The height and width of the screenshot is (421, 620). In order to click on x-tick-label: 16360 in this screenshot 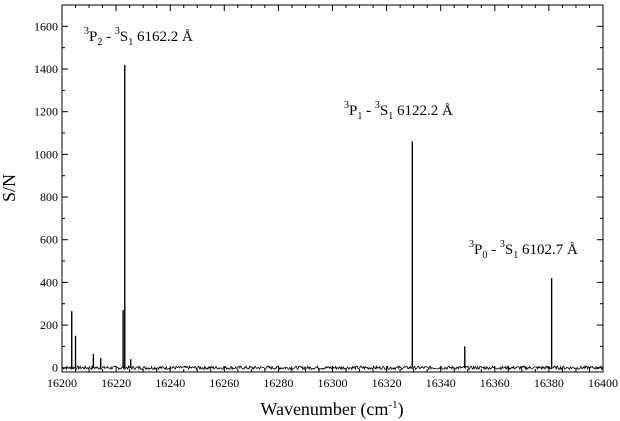, I will do `click(495, 383)`.